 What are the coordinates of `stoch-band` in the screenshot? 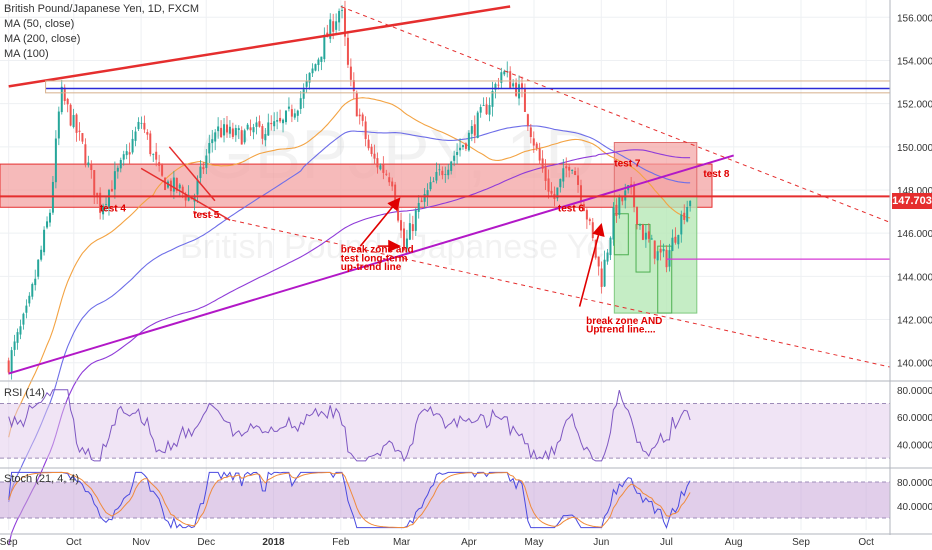 It's located at (445, 500).